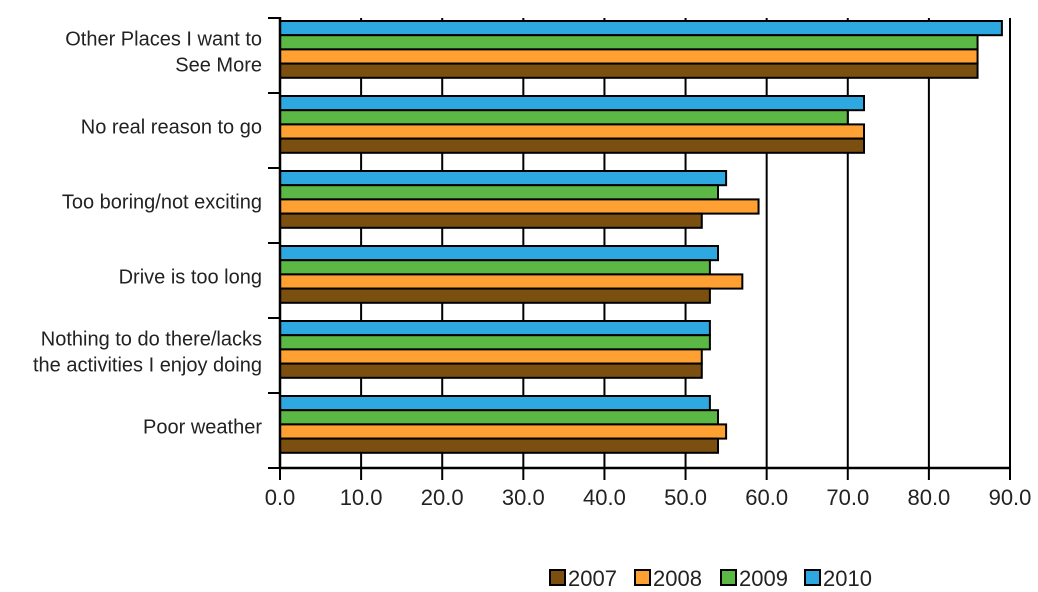 The width and height of the screenshot is (1038, 592). Describe the element at coordinates (685, 497) in the screenshot. I see `x-tick-label-50: 50.0` at that location.